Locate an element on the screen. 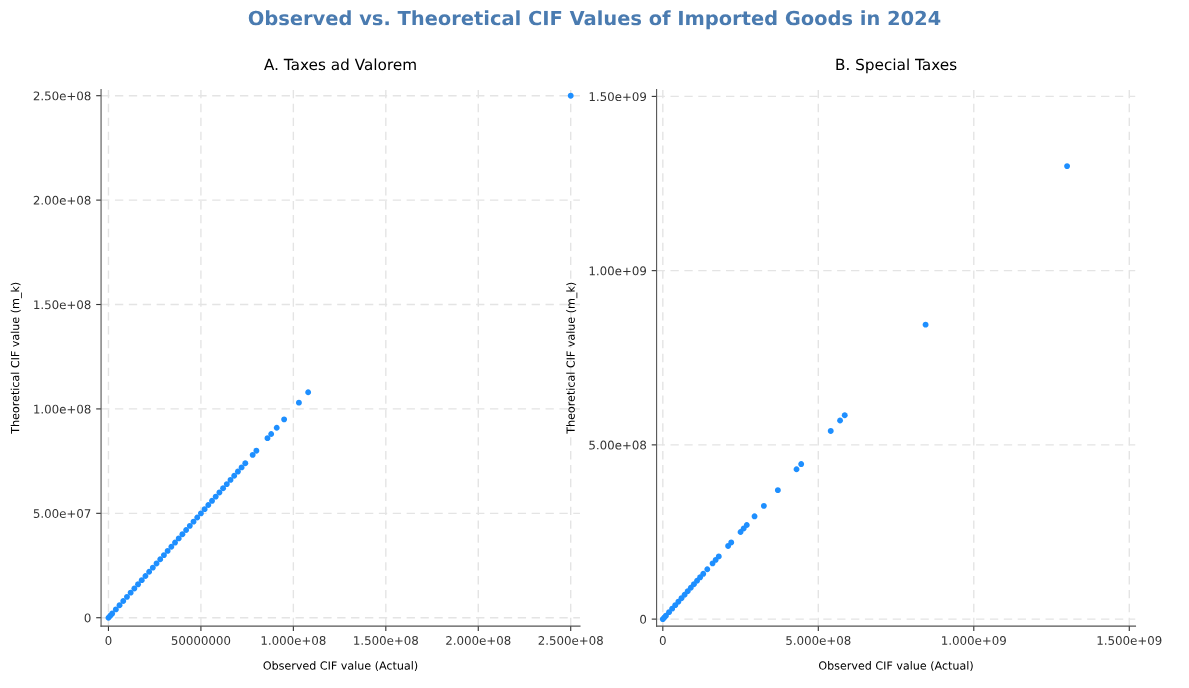 This screenshot has height=688, width=1189. x-tick-label: 2.000e+08 is located at coordinates (478, 640).